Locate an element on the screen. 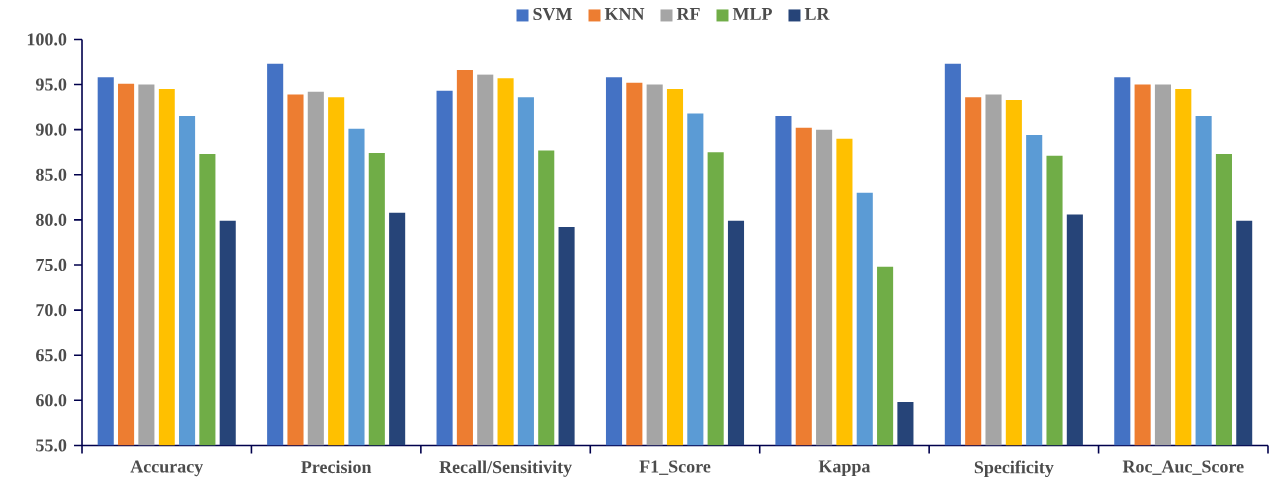  y-tick-label: 80.0 is located at coordinates (51, 220).